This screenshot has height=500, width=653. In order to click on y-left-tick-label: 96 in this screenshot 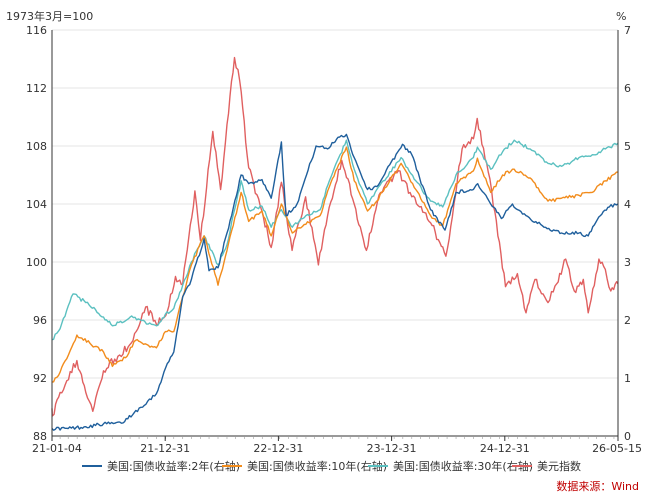, I will do `click(40, 320)`.